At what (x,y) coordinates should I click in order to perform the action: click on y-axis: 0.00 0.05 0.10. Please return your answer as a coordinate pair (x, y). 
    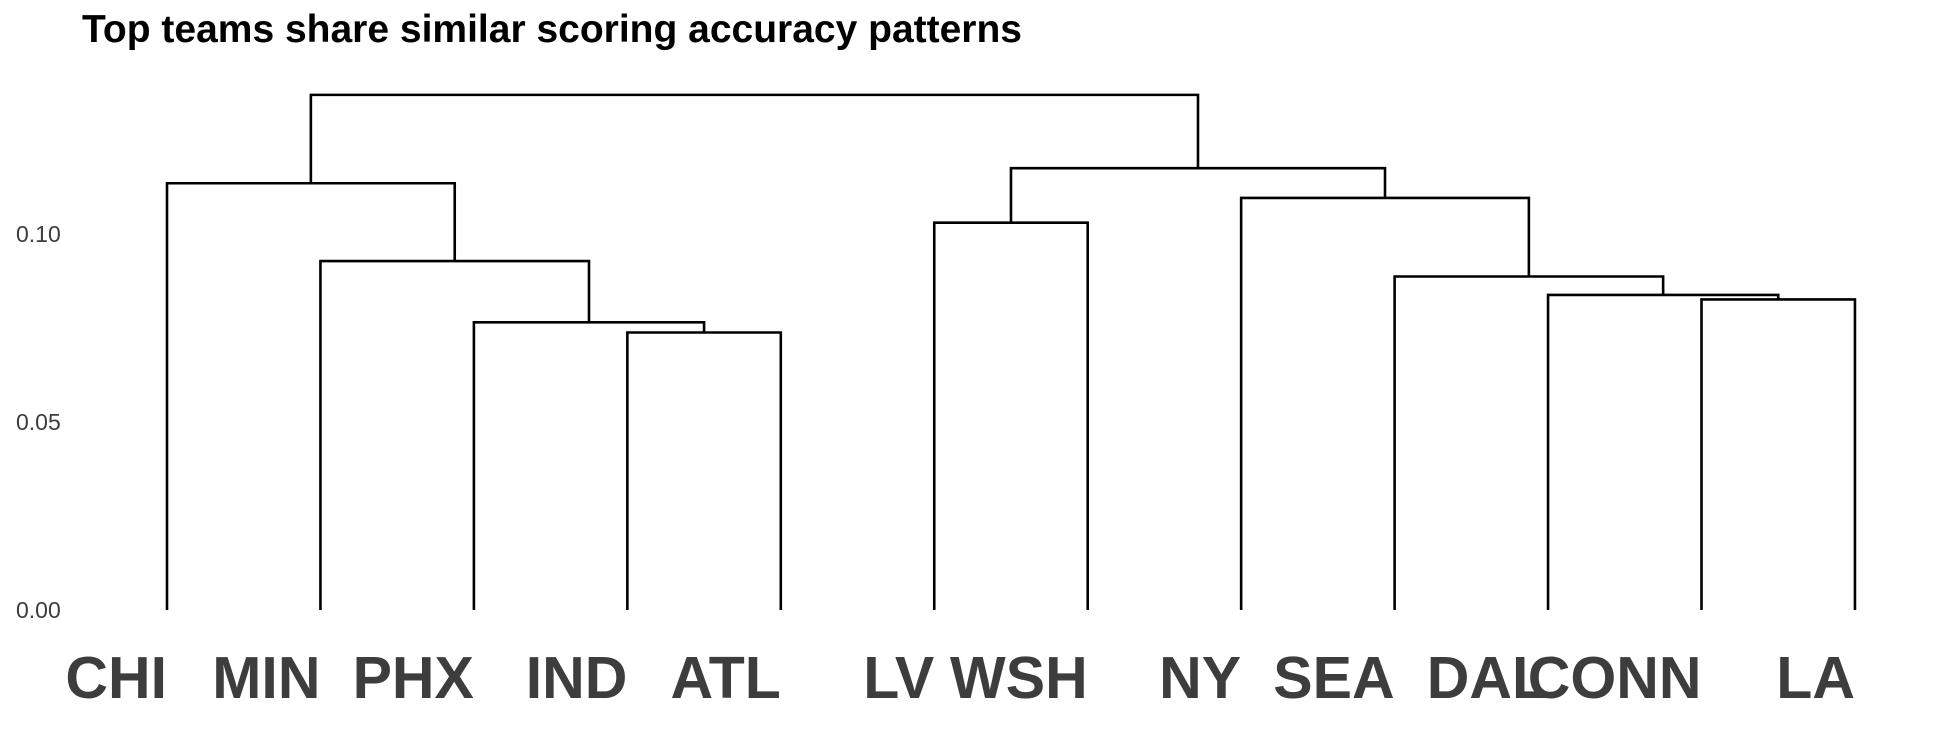
    Looking at the image, I should click on (38, 422).